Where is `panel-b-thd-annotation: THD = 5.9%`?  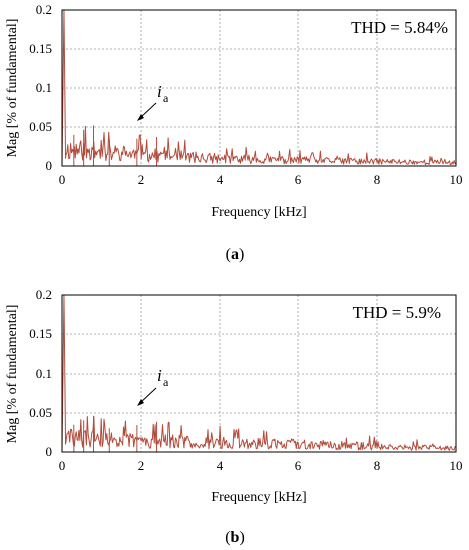
panel-b-thd-annotation: THD = 5.9% is located at coordinates (397, 312).